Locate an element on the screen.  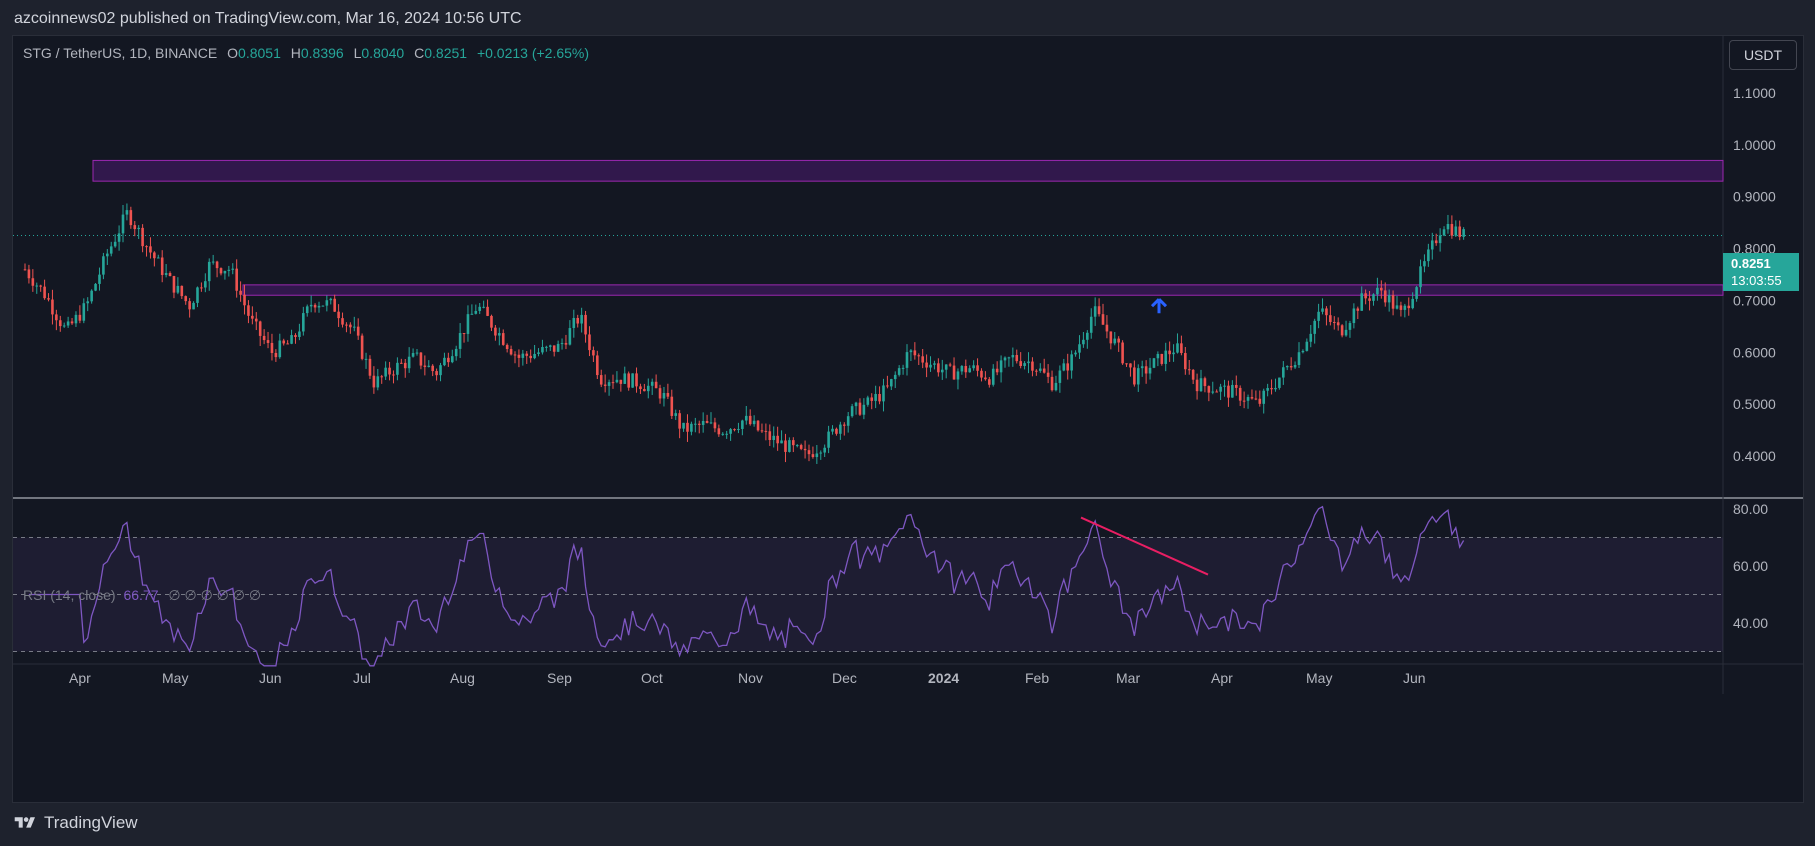
currency-button: USDT is located at coordinates (1763, 55).